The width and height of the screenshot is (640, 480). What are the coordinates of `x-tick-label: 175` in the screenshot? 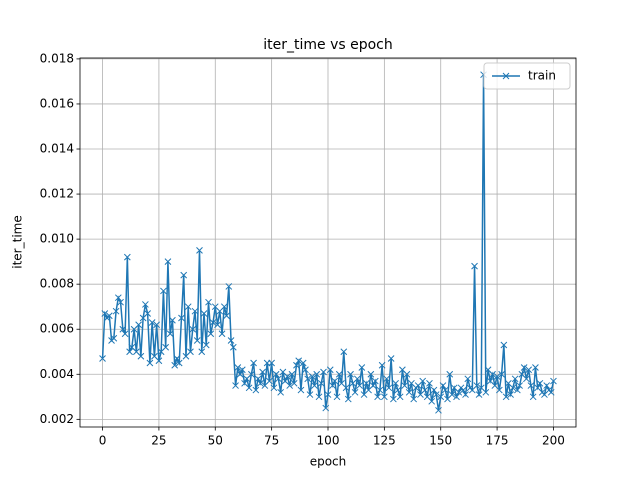 It's located at (497, 441).